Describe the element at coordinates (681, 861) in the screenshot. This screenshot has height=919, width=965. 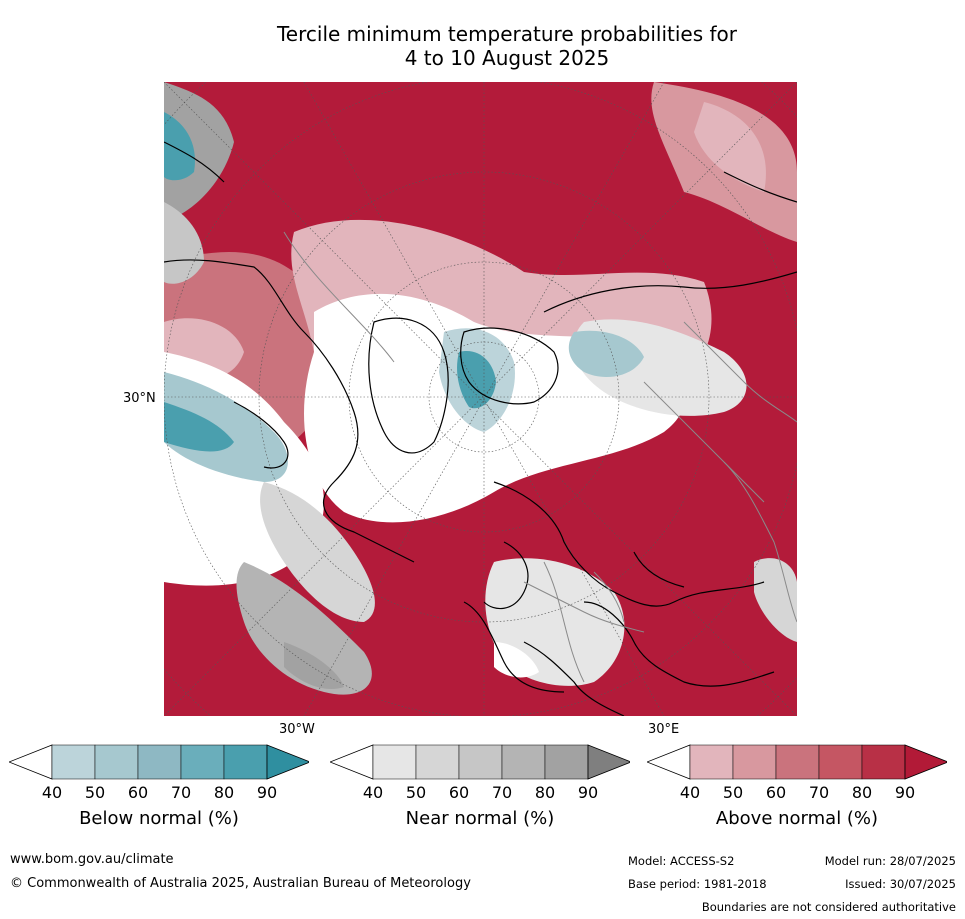
I see `model-text: Model: ACCESS-S2` at that location.